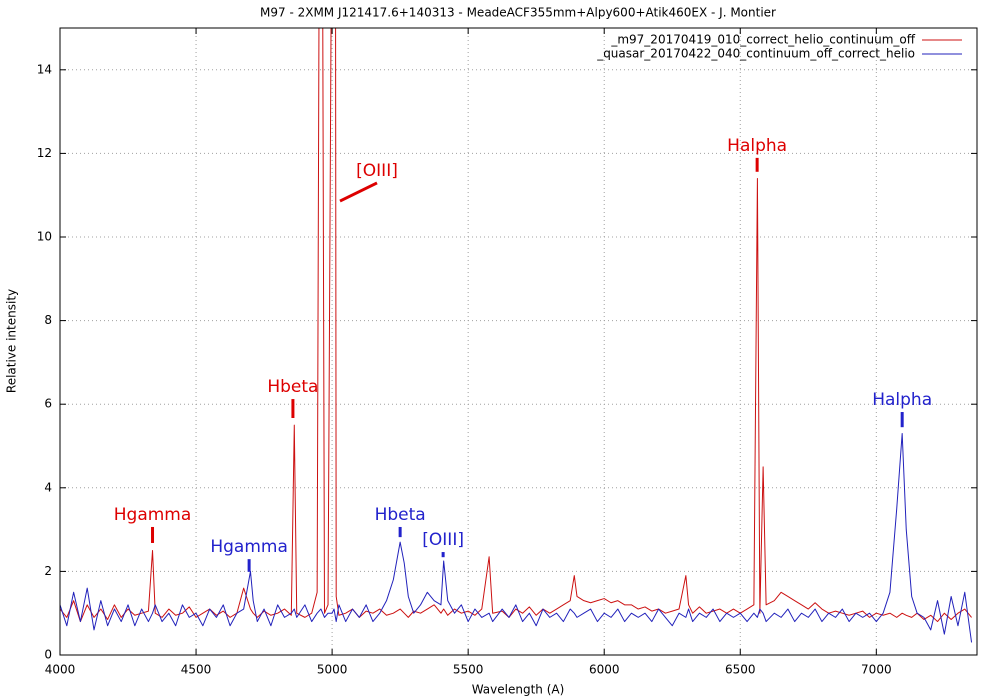  What do you see at coordinates (44, 153) in the screenshot?
I see `y-tick-label: 12` at bounding box center [44, 153].